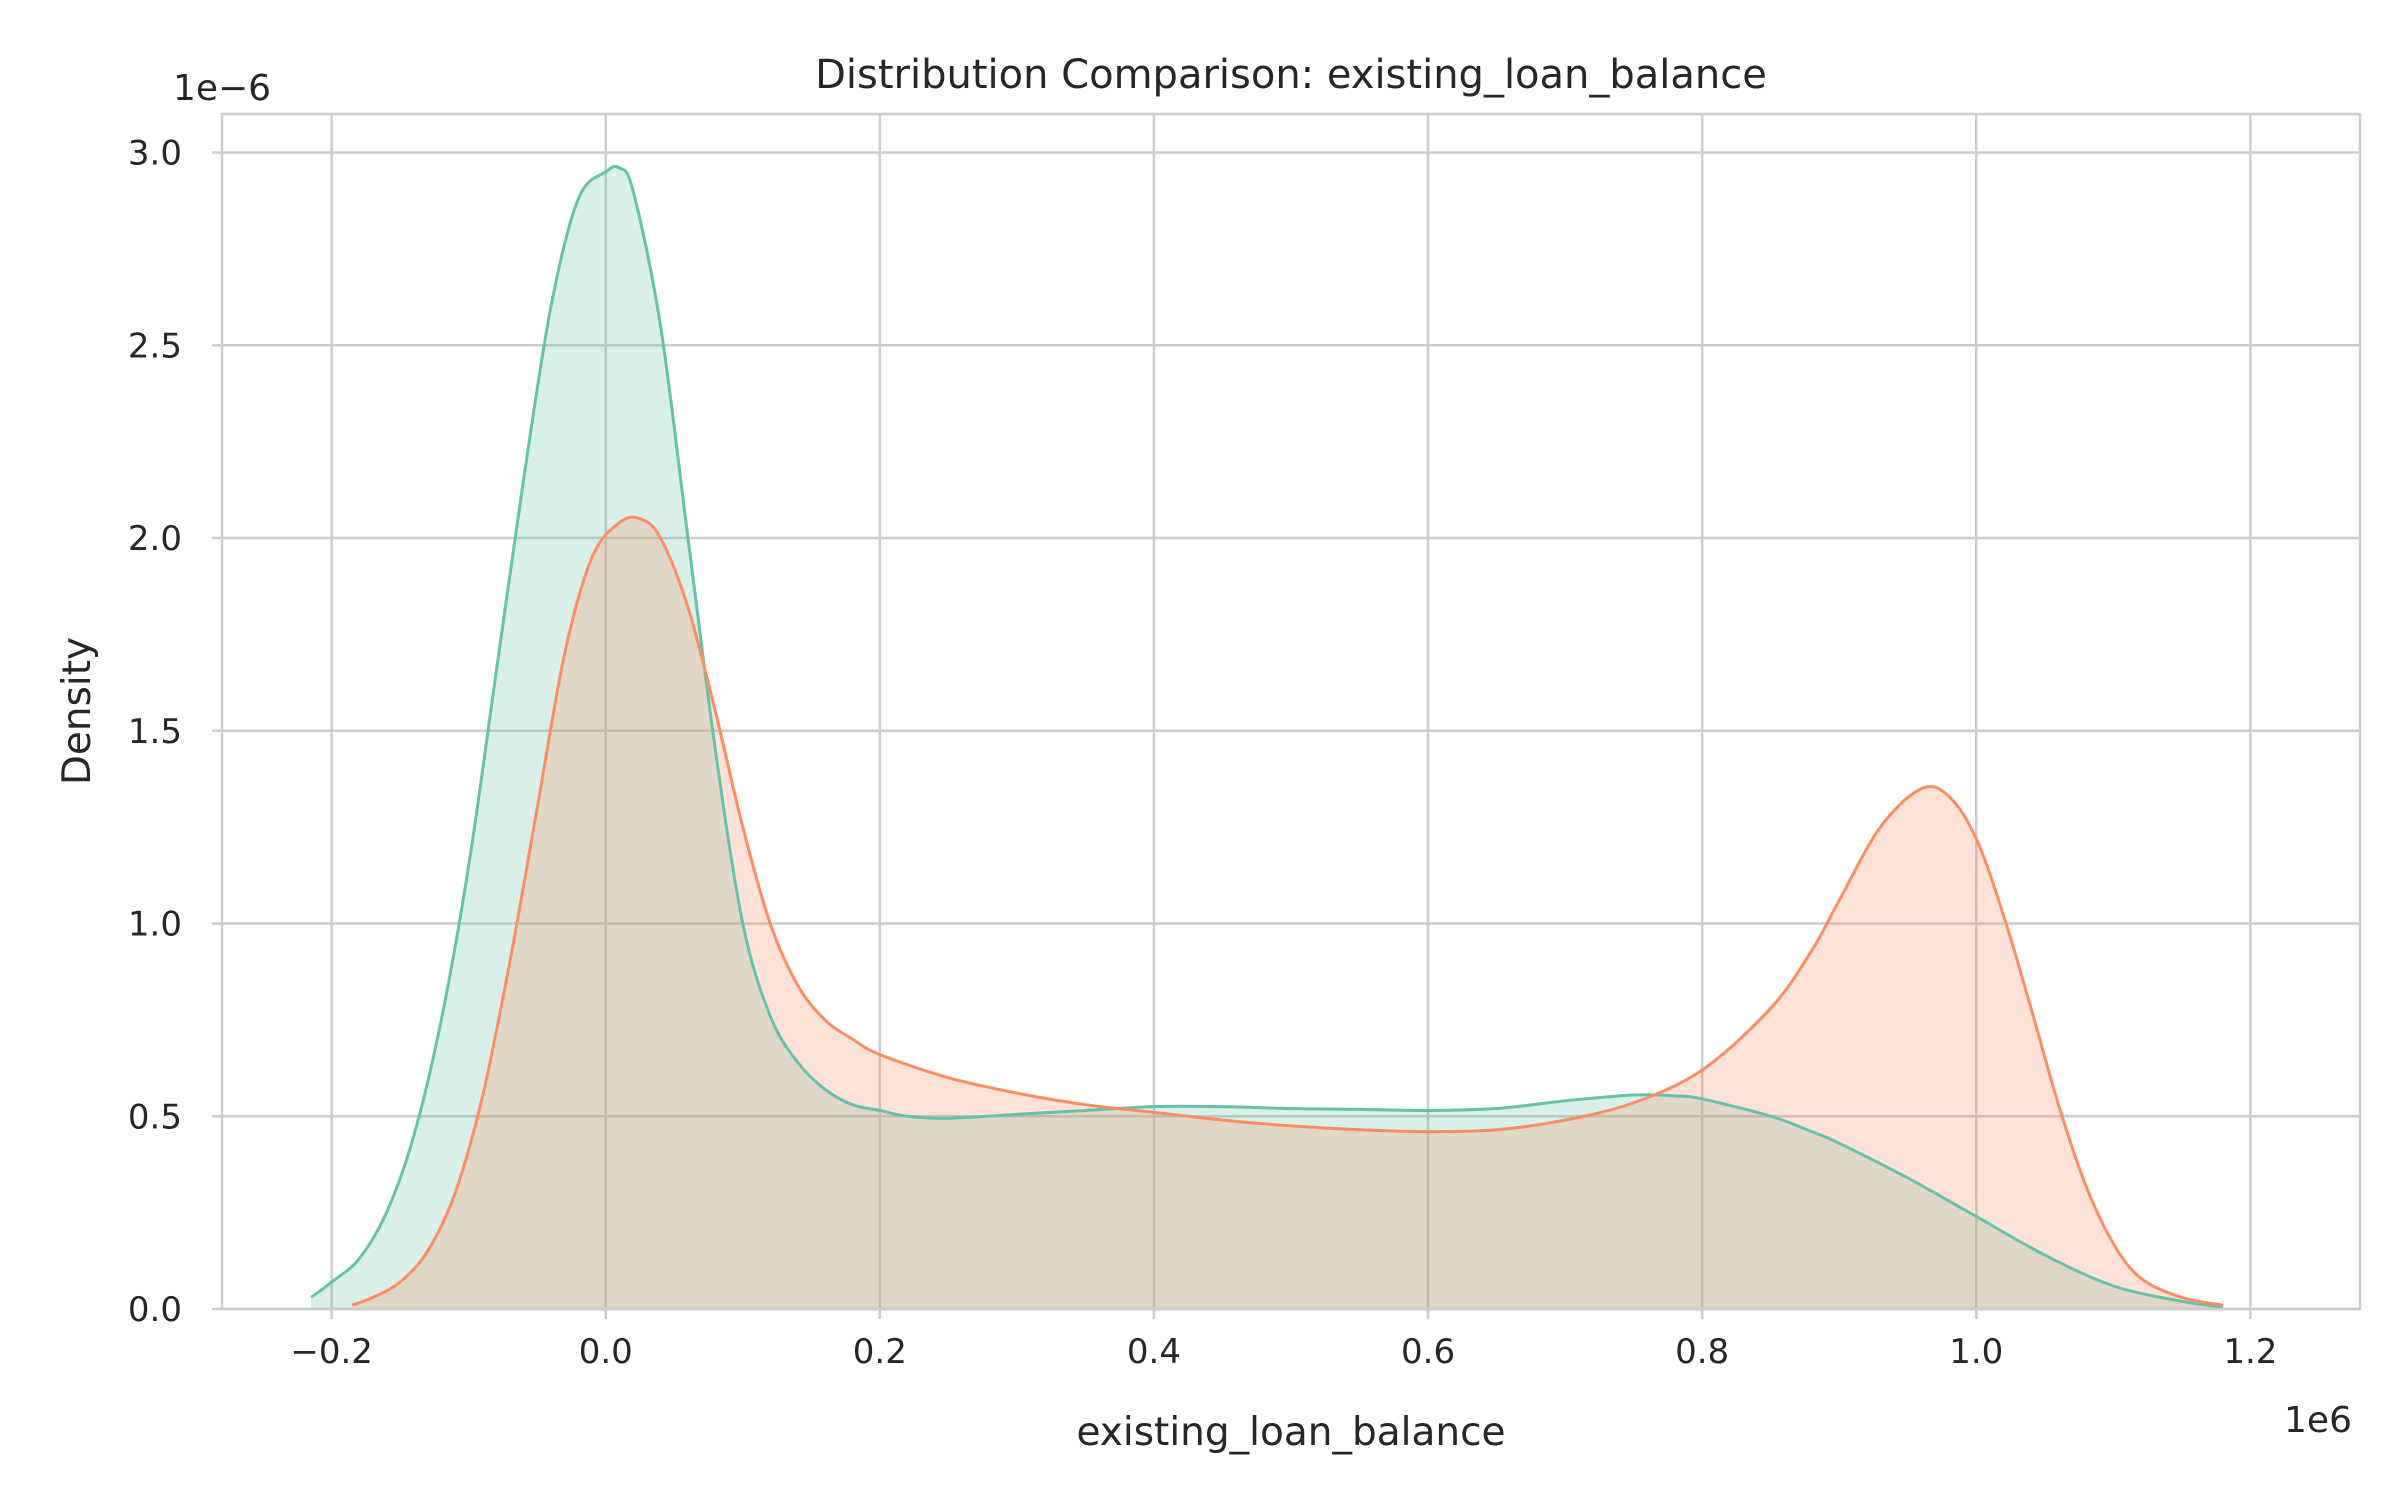 This screenshot has width=2400, height=1500. Describe the element at coordinates (155, 1117) in the screenshot. I see `y-tick-label: 0.5` at that location.